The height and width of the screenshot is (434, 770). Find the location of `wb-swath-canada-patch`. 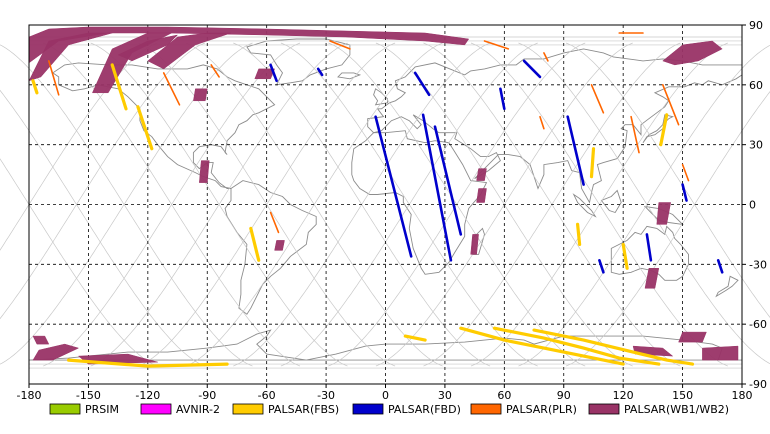

wb-swath-canada-patch is located at coordinates (200, 95).